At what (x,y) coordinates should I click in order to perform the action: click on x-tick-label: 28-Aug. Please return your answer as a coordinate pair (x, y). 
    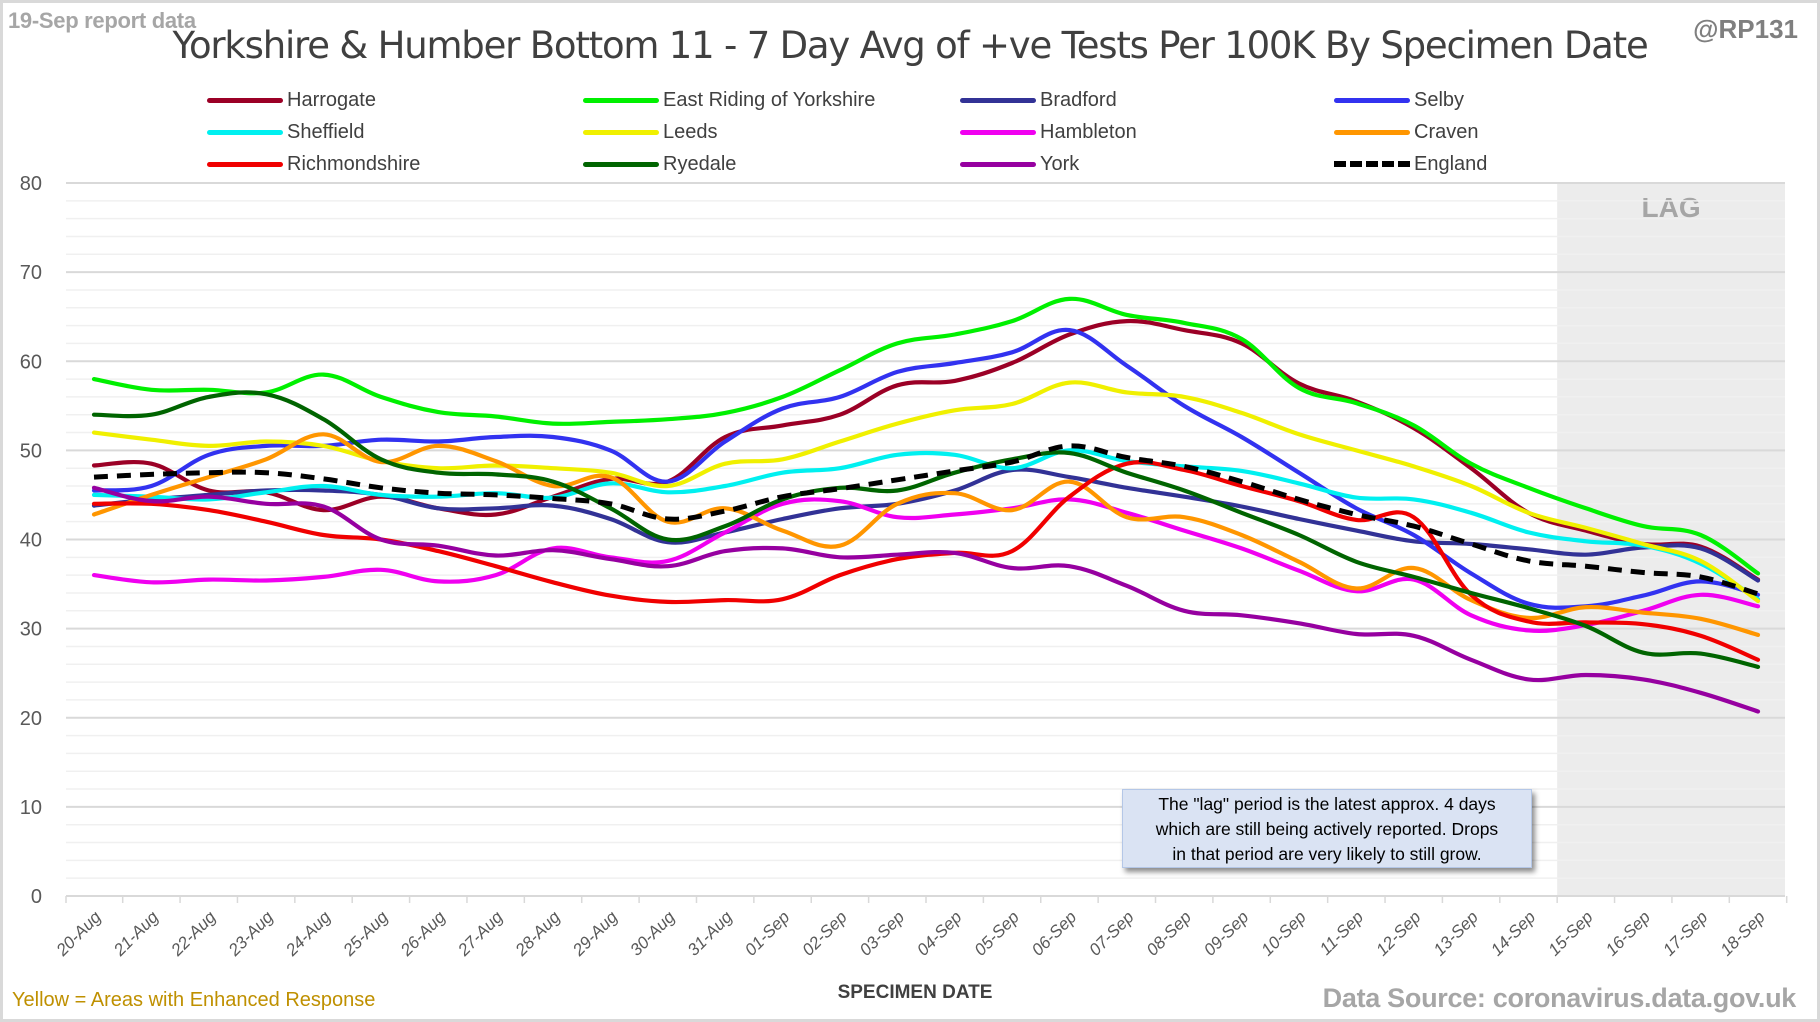
    Looking at the image, I should click on (537, 933).